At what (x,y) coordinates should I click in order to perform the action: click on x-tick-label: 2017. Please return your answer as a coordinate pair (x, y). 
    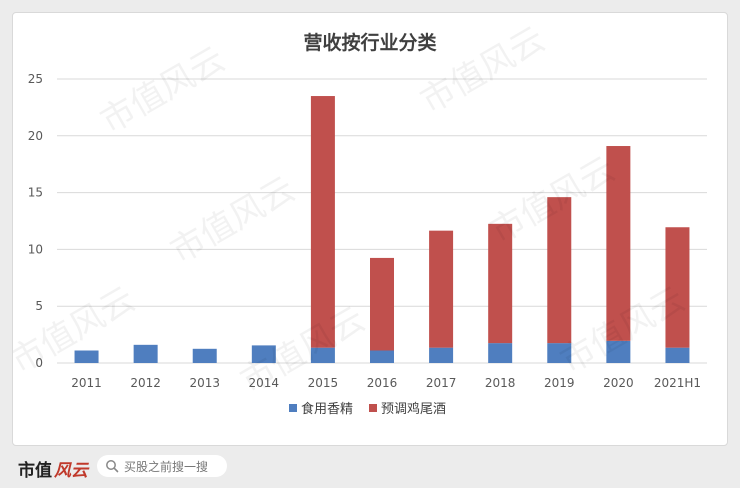
    Looking at the image, I should click on (441, 383).